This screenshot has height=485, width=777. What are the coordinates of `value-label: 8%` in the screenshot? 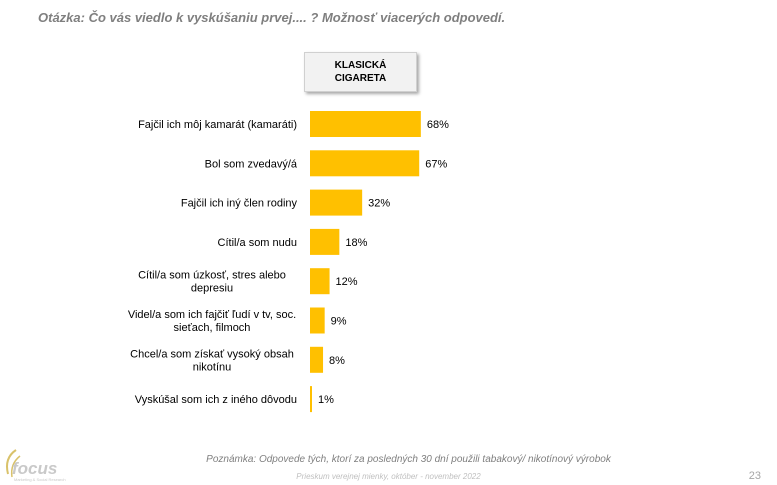 It's located at (337, 361).